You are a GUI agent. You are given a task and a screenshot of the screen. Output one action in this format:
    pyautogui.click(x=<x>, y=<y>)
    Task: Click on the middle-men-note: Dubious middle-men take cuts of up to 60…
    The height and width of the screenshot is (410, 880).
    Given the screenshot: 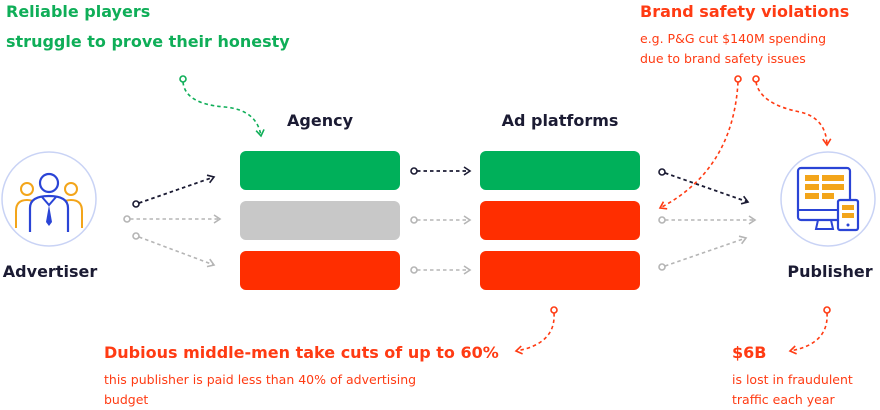 What is the action you would take?
    pyautogui.click(x=301, y=376)
    